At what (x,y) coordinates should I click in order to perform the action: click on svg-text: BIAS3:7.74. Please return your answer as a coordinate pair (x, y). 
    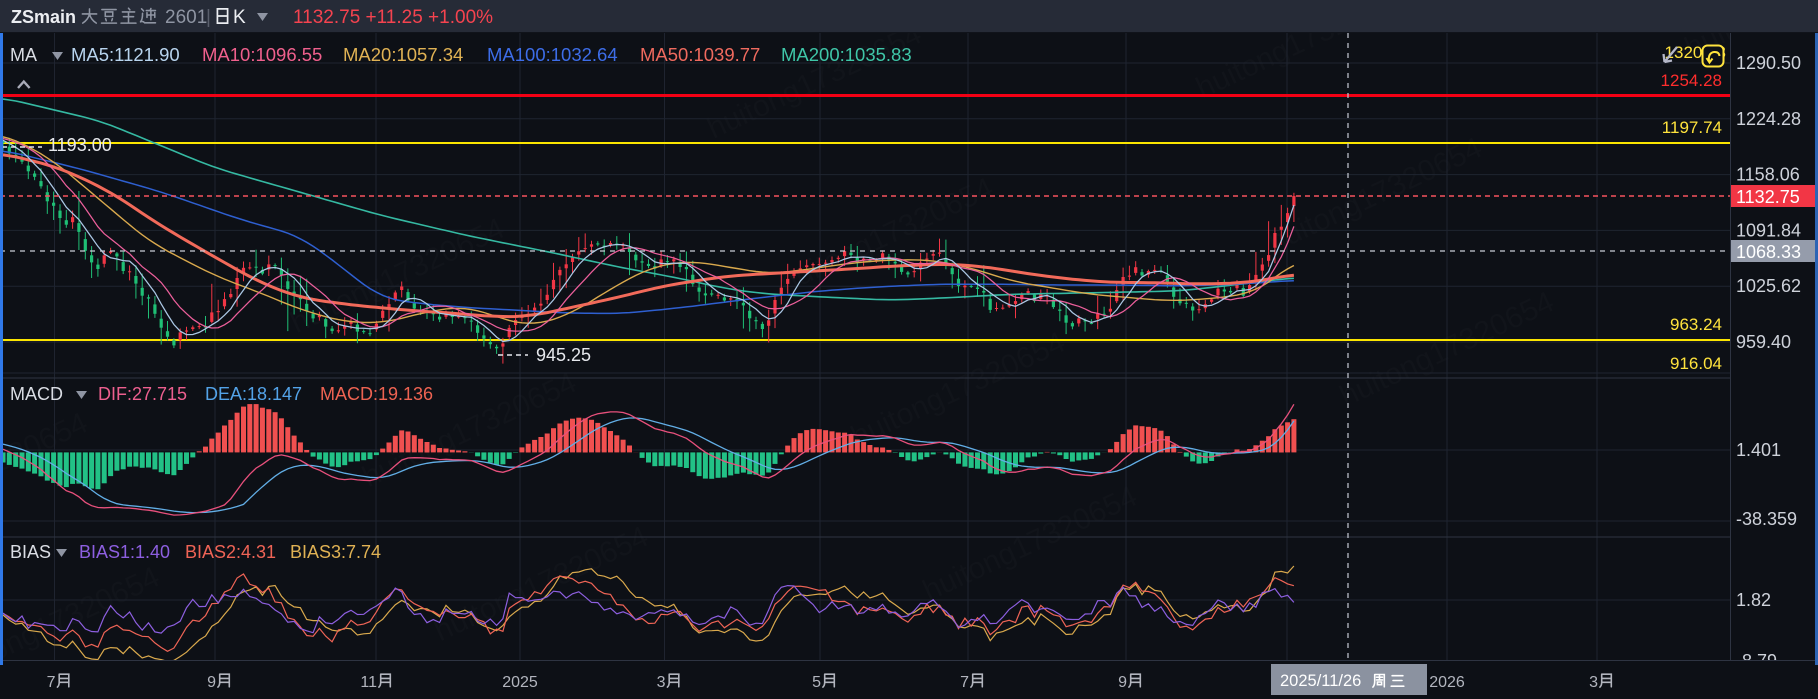
    Looking at the image, I should click on (335, 552).